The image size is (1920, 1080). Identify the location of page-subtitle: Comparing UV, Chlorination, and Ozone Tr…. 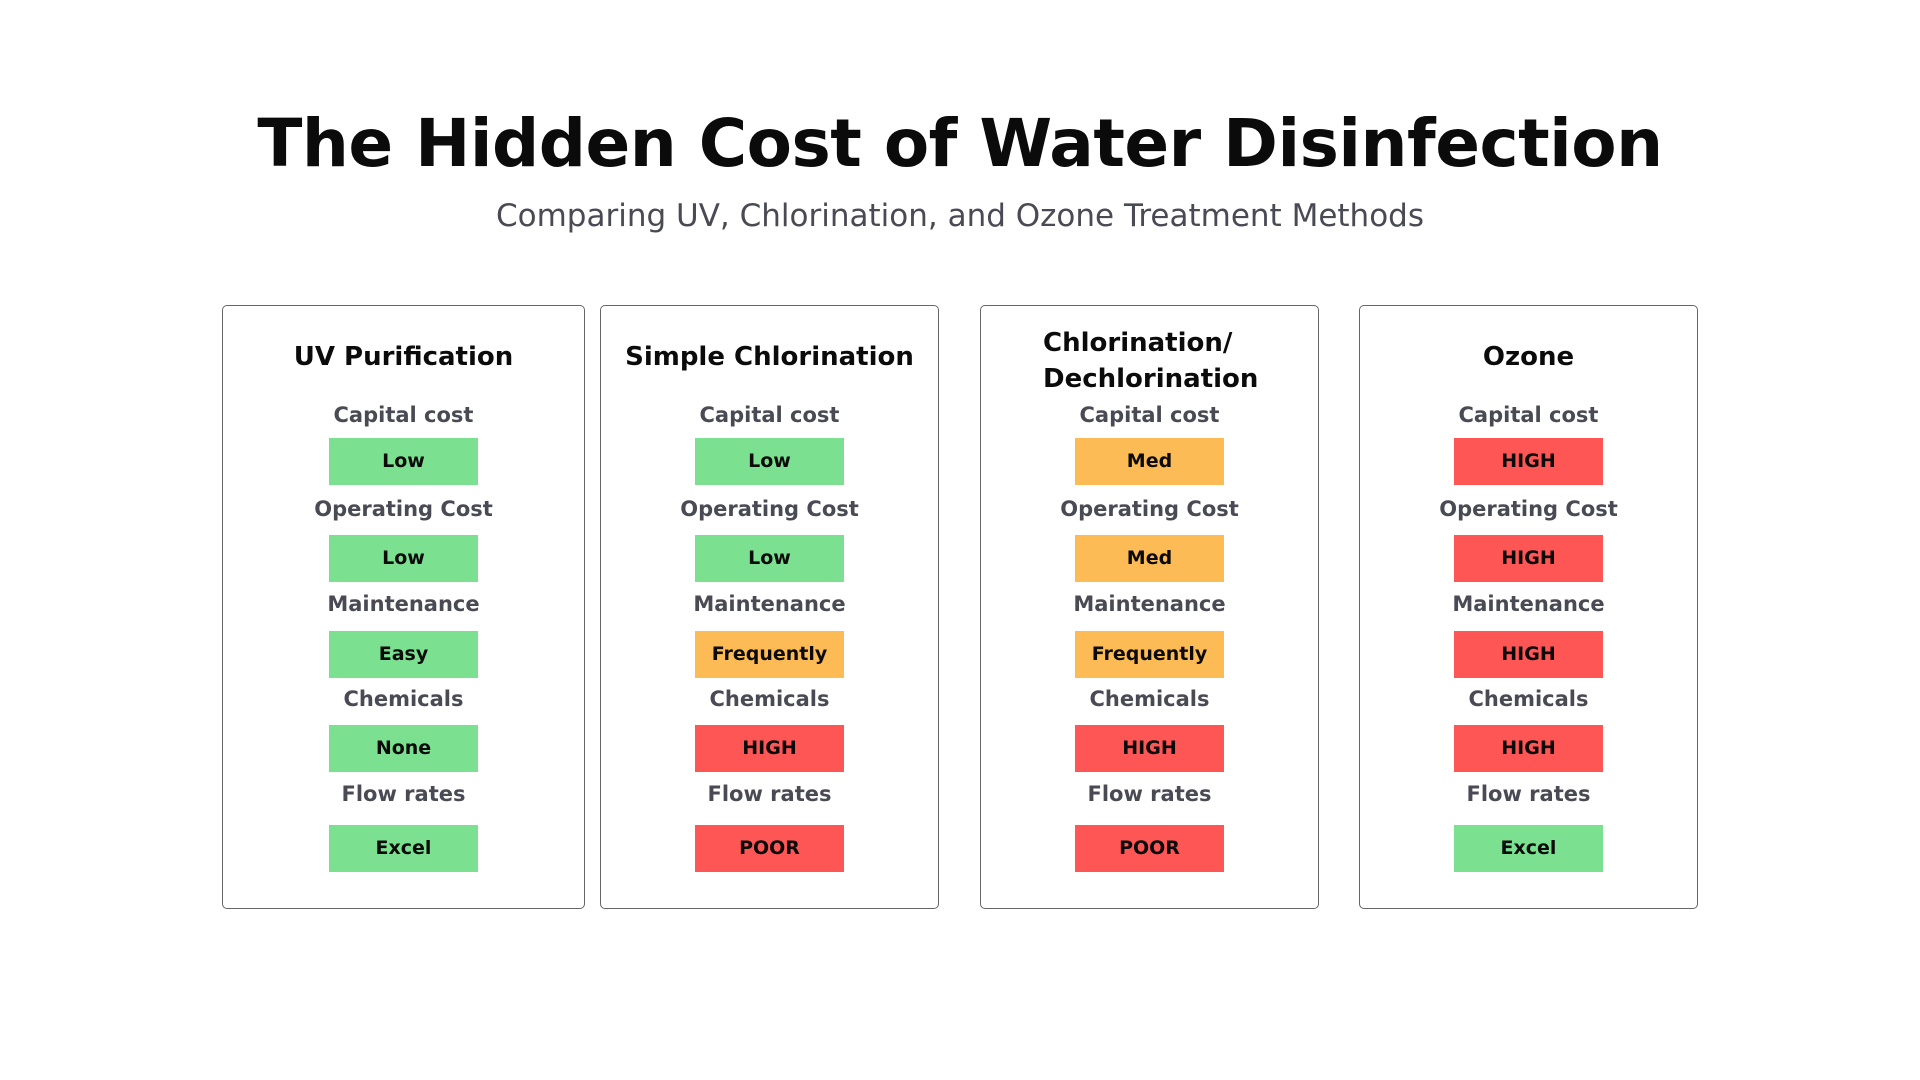
(960, 216).